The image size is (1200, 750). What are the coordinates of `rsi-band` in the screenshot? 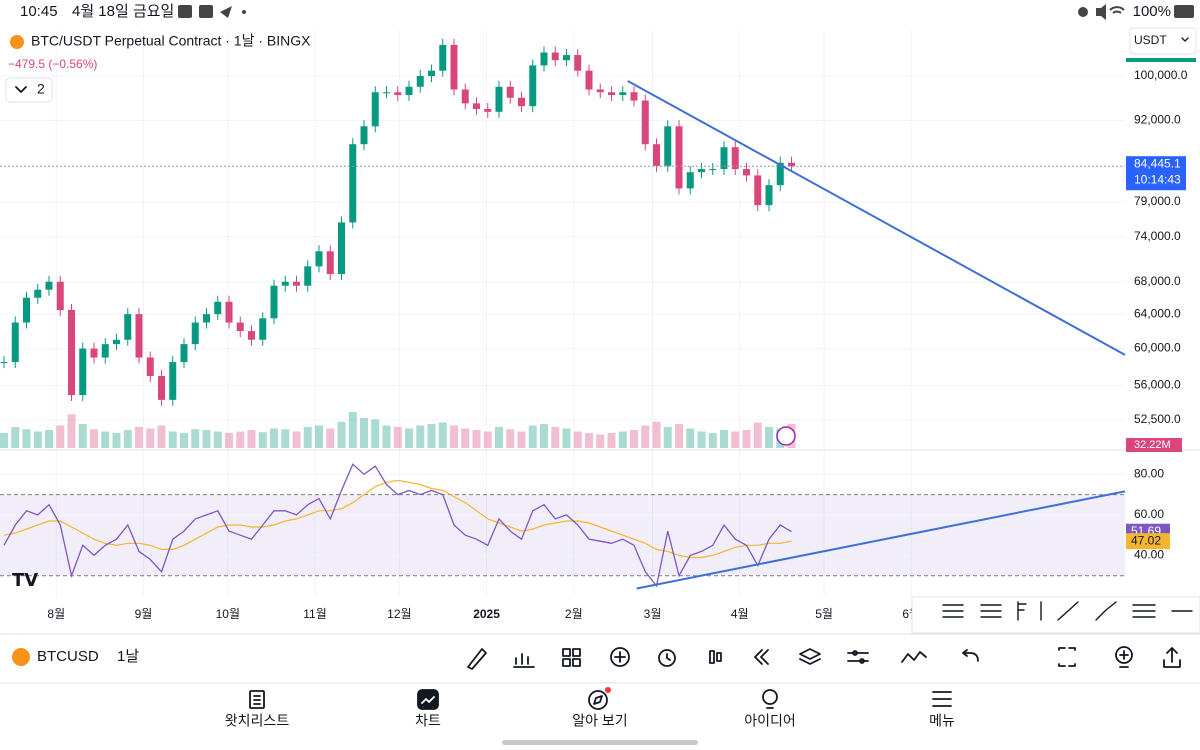 It's located at (562, 535).